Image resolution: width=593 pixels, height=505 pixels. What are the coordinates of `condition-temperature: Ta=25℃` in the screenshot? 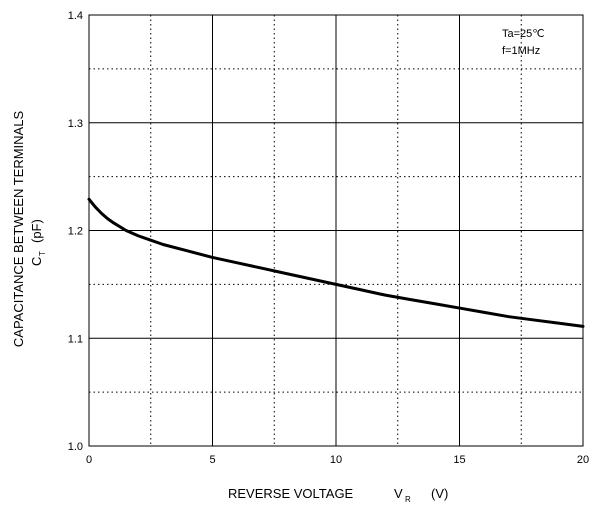 It's located at (523, 34).